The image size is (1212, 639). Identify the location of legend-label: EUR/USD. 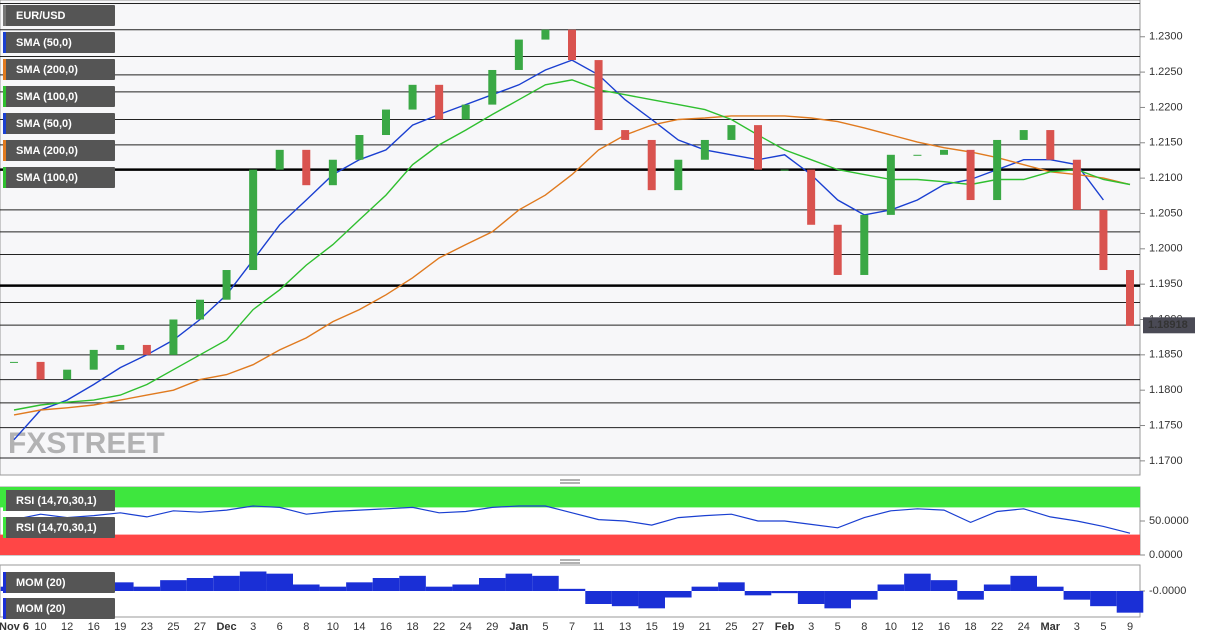
(41, 16).